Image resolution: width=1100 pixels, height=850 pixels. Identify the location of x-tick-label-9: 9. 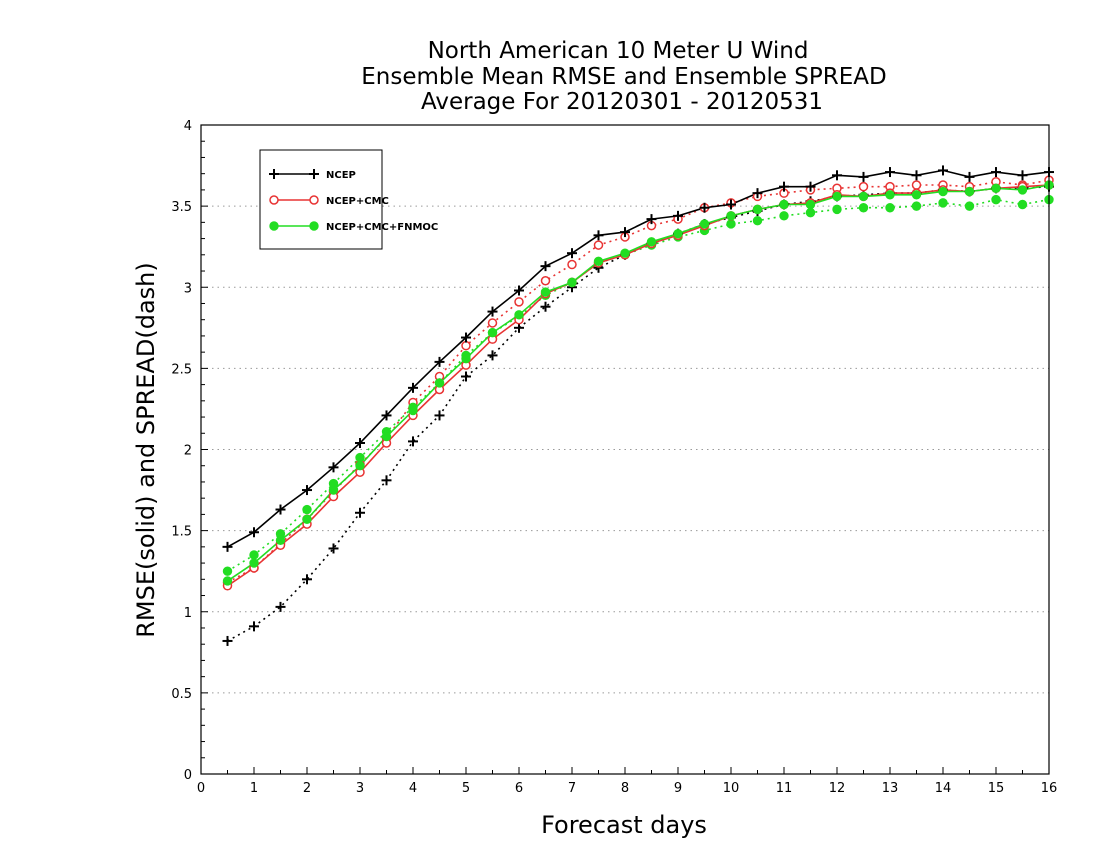
(678, 788).